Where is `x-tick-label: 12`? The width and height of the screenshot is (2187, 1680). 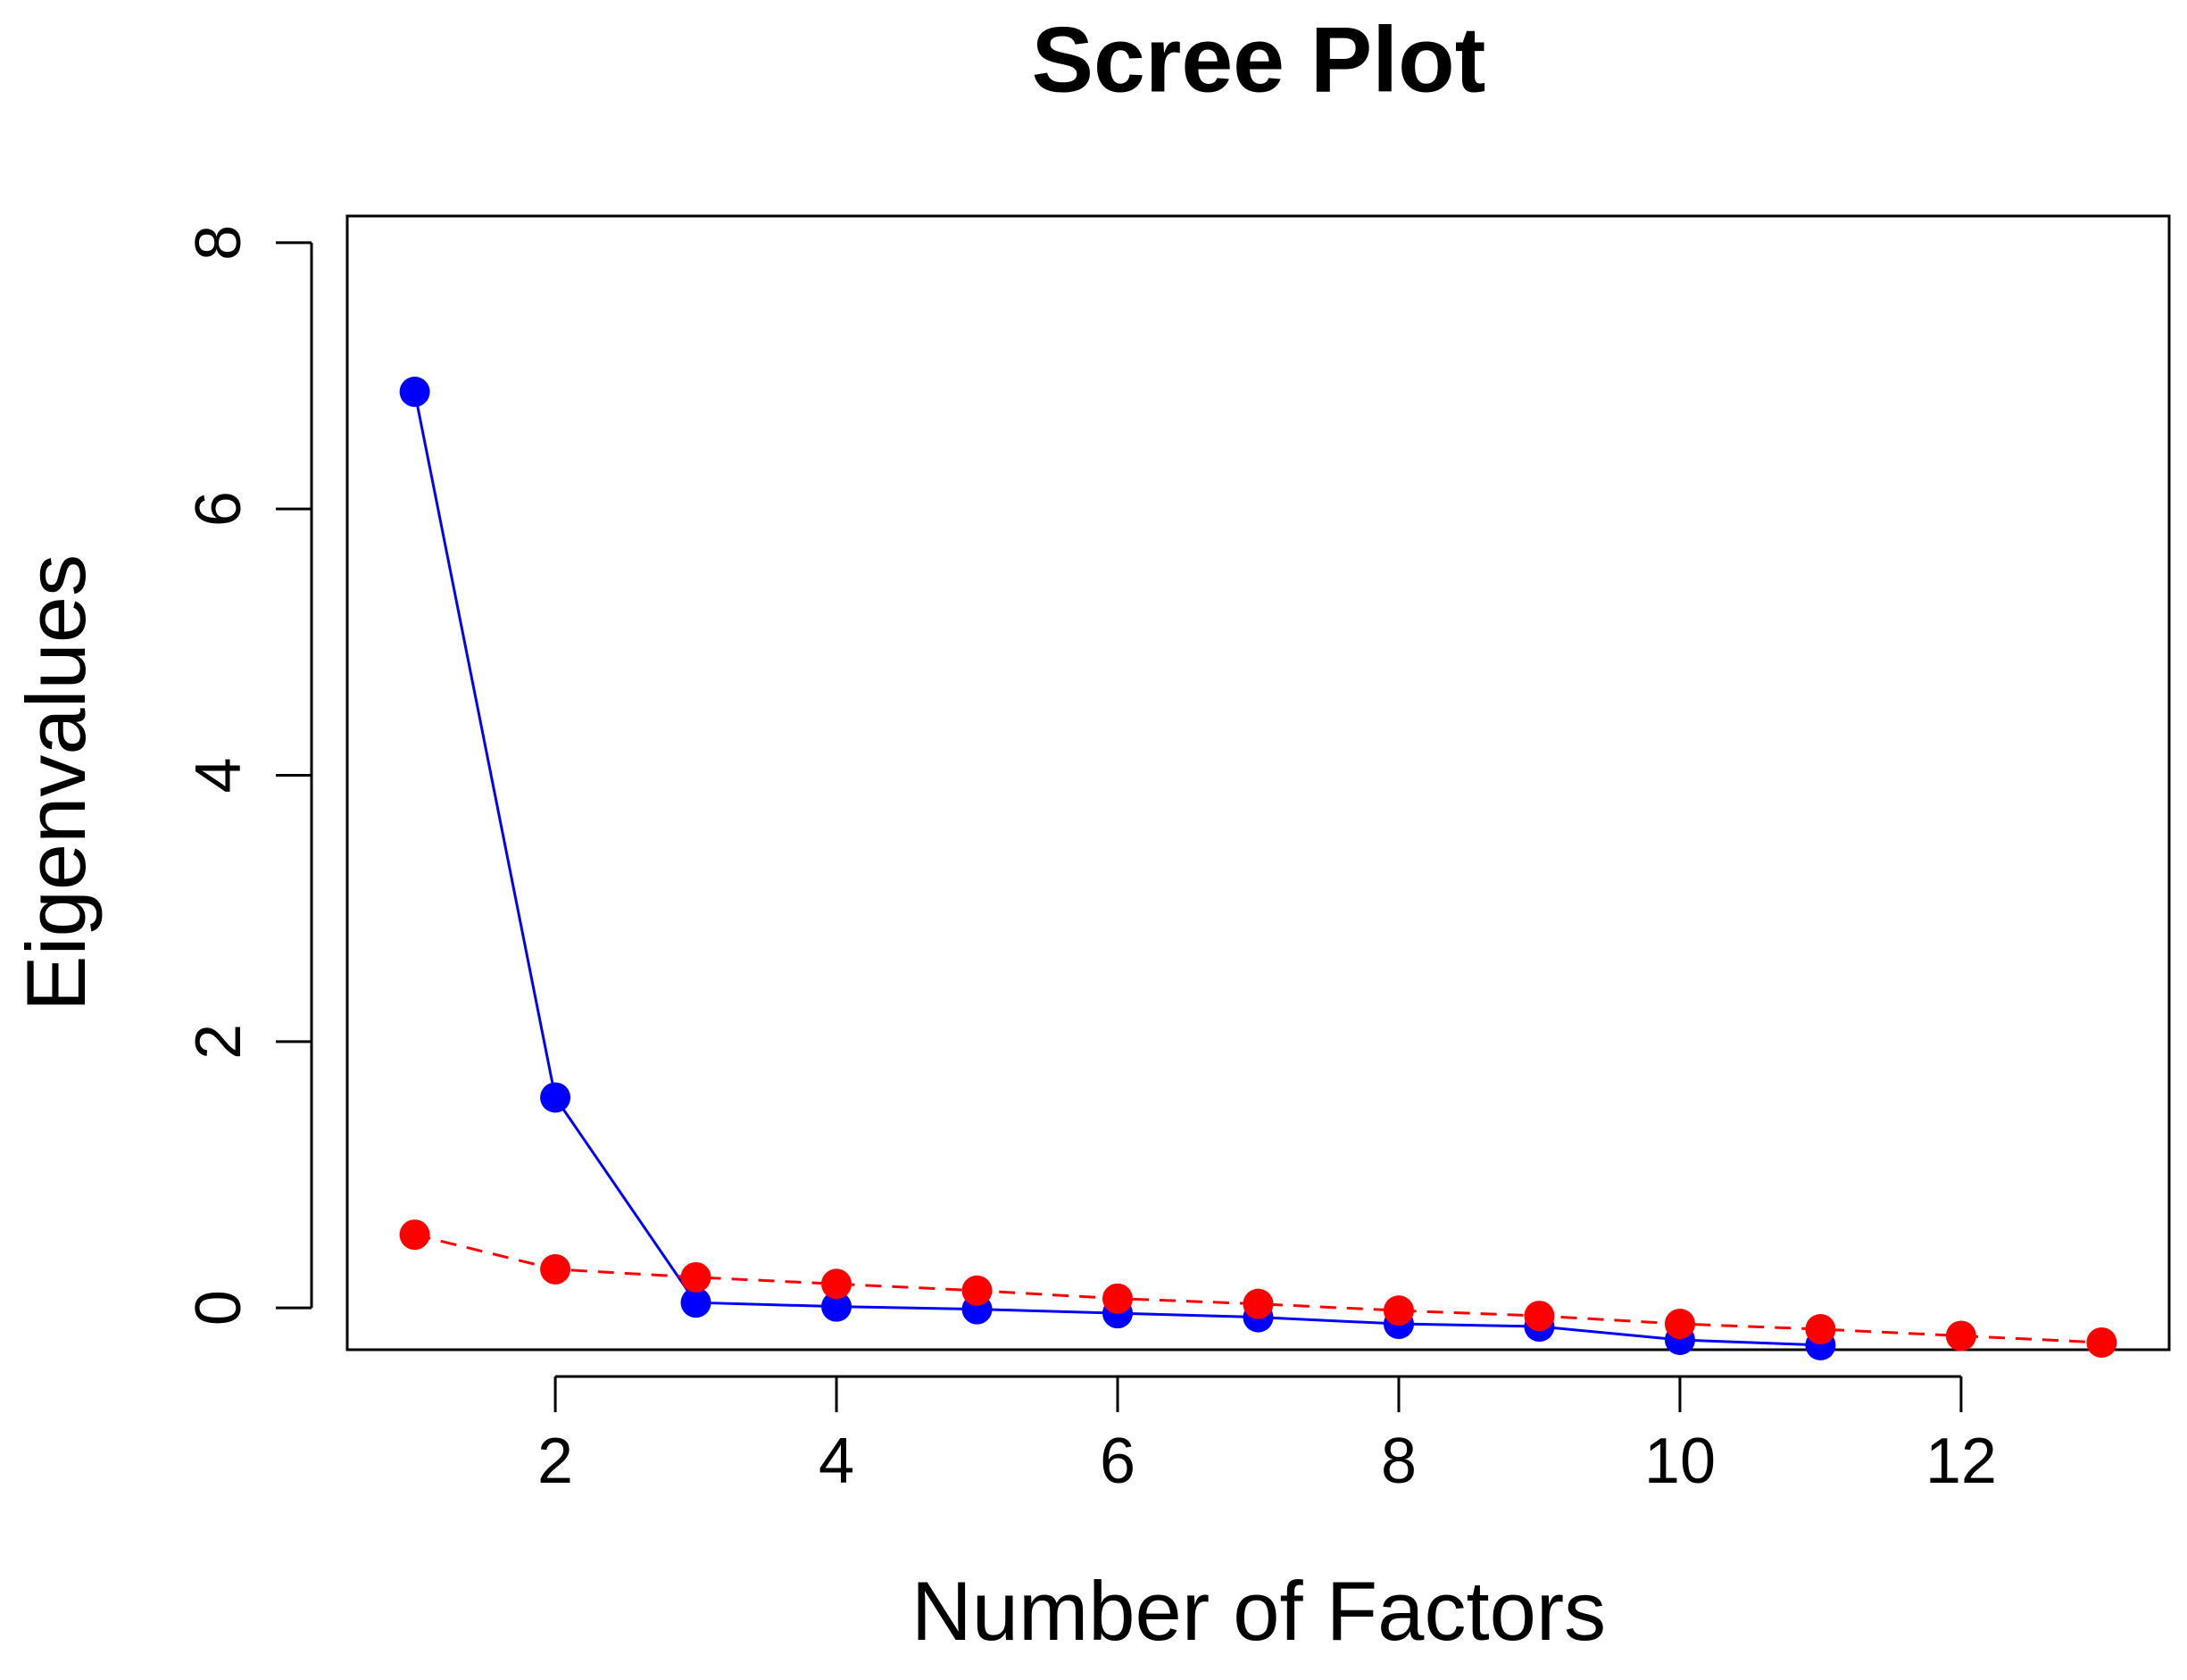
x-tick-label: 12 is located at coordinates (1961, 1462).